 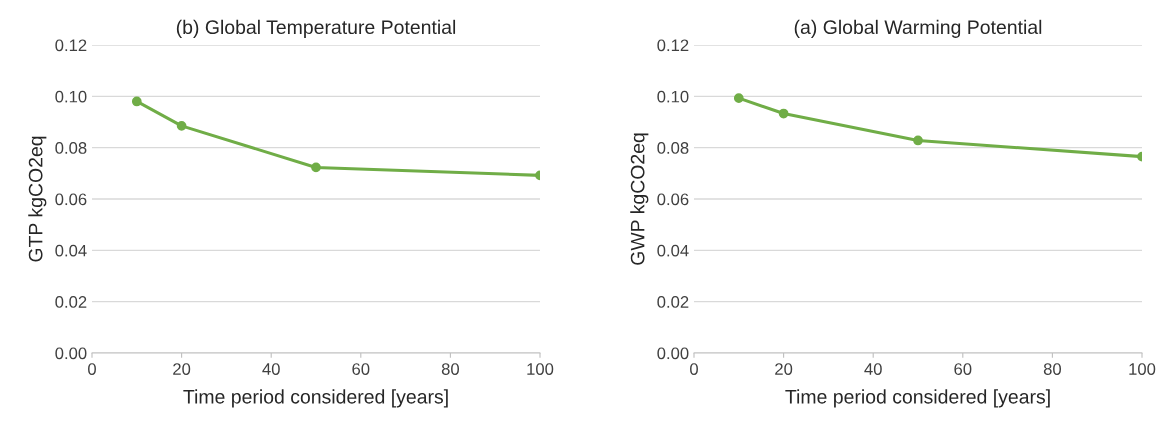 What do you see at coordinates (37, 199) in the screenshot?
I see `y-axis-title: GTP kgCO2eq` at bounding box center [37, 199].